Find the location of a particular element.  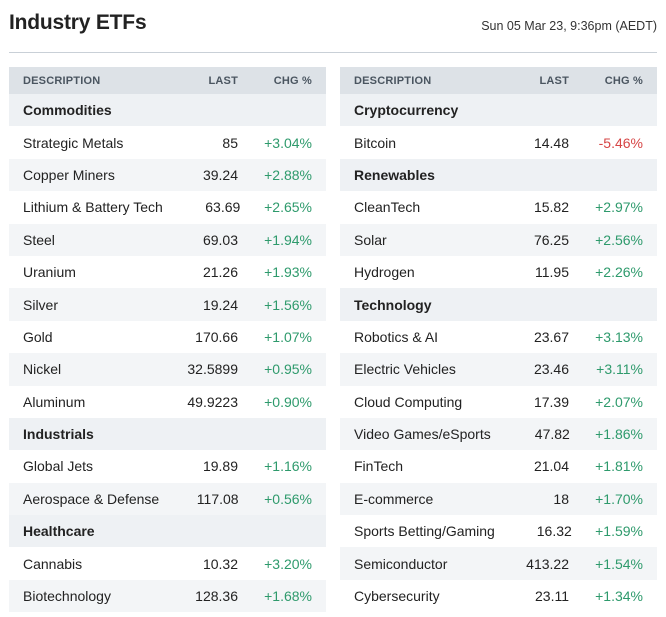

last-price: 19.24 is located at coordinates (220, 304).